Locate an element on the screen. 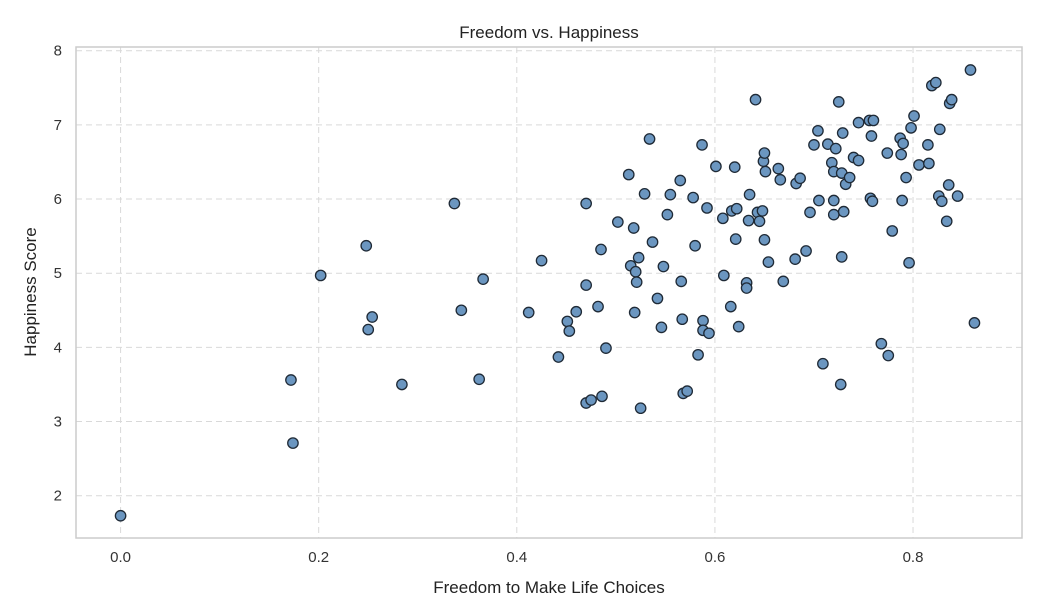  x-tick-label: 0.2 is located at coordinates (318, 557).